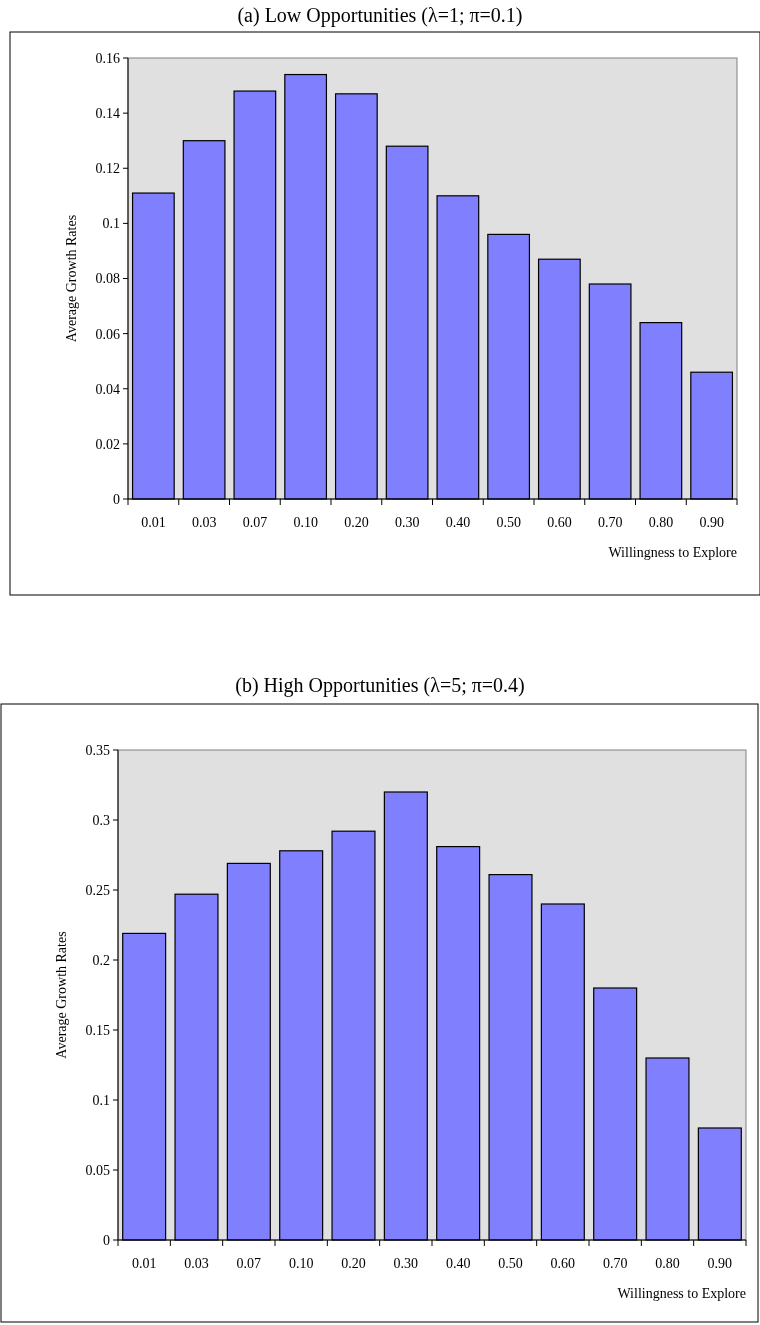 Image resolution: width=760 pixels, height=1325 pixels. Describe the element at coordinates (97, 890) in the screenshot. I see `y-tick-label: 0.25` at that location.